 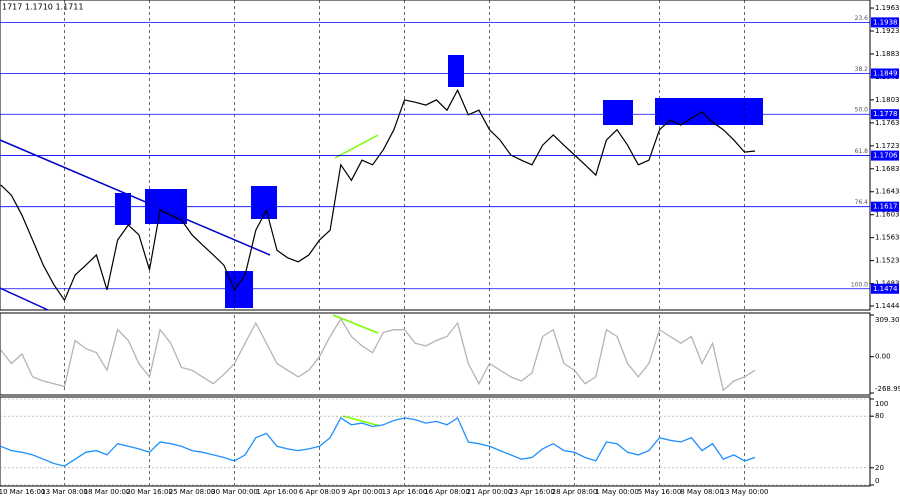 I want to click on x-tick-label: 1 Apr 16:00, so click(x=276, y=492).